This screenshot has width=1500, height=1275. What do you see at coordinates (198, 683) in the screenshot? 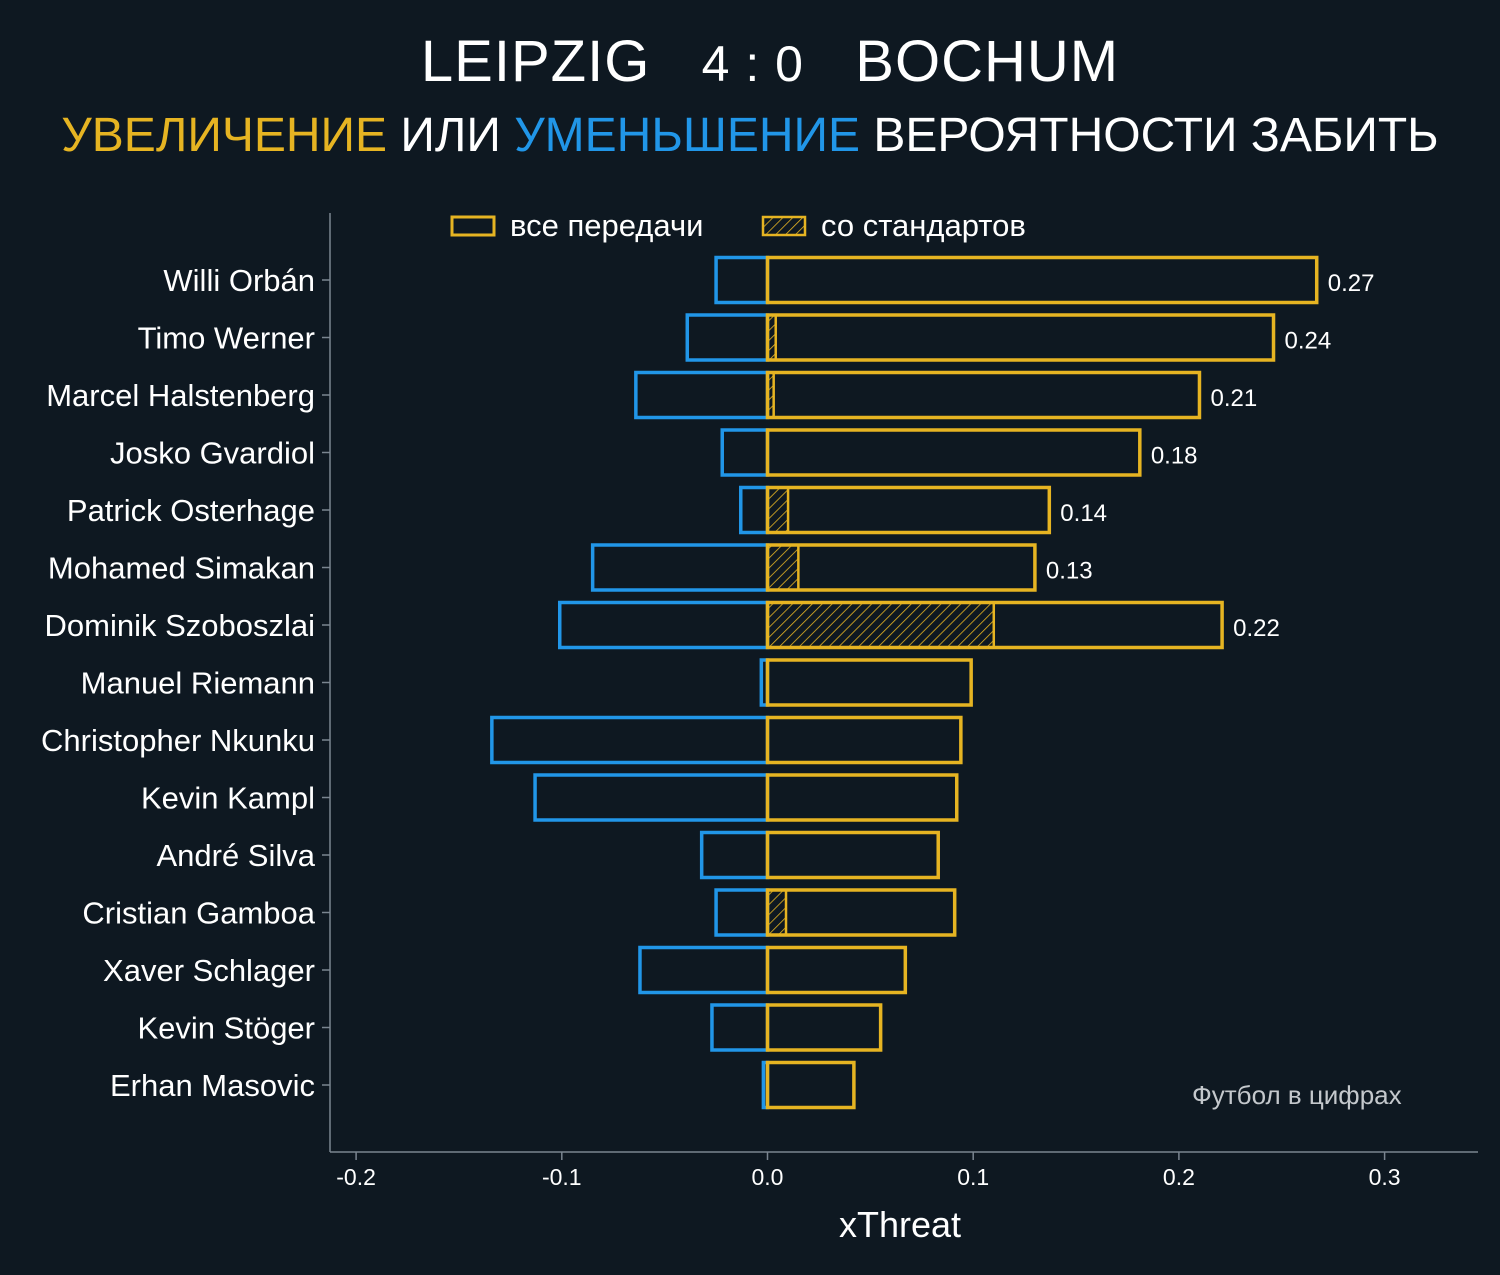
I see `player-name-label: Manuel Riemann` at bounding box center [198, 683].